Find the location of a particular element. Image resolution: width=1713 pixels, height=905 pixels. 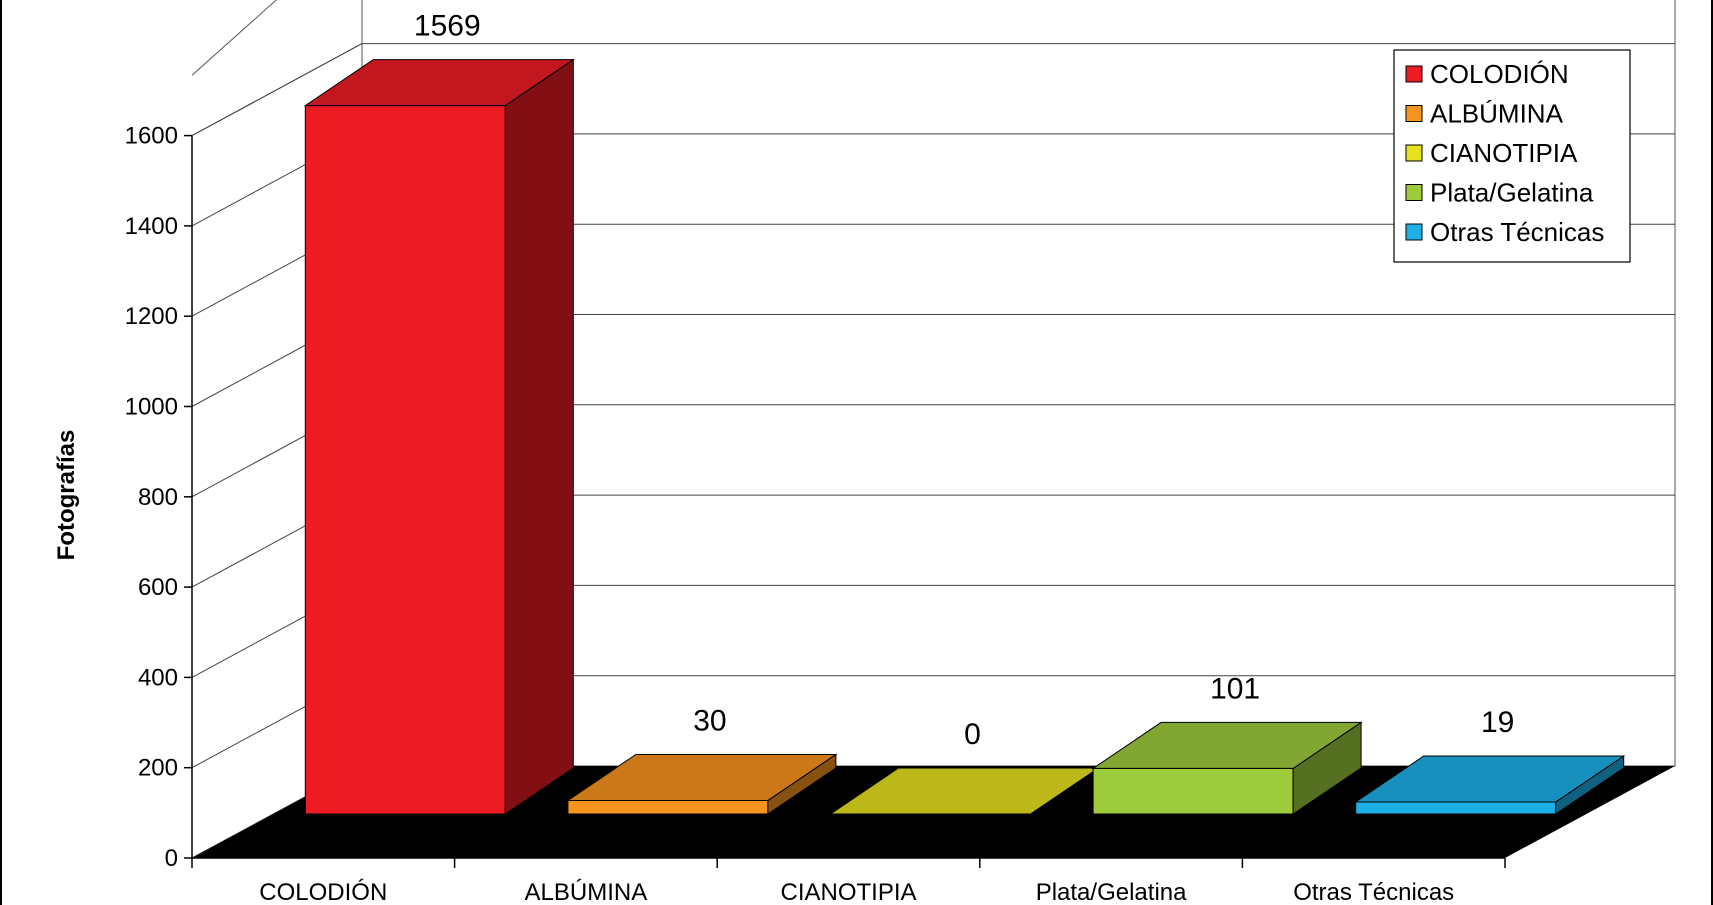

y-tick-label: 200 is located at coordinates (158, 768).